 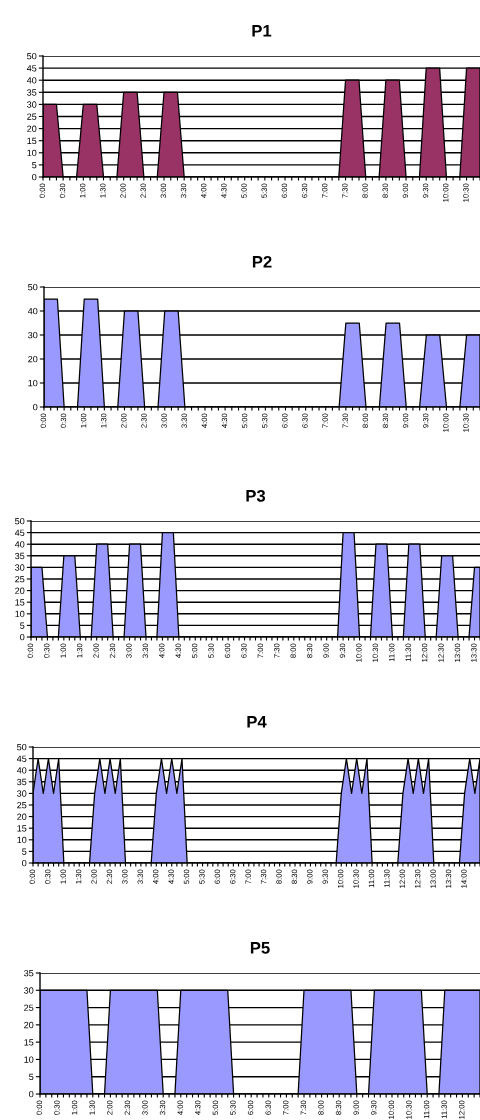 What do you see at coordinates (256, 495) in the screenshot?
I see `chart-title: P3` at bounding box center [256, 495].